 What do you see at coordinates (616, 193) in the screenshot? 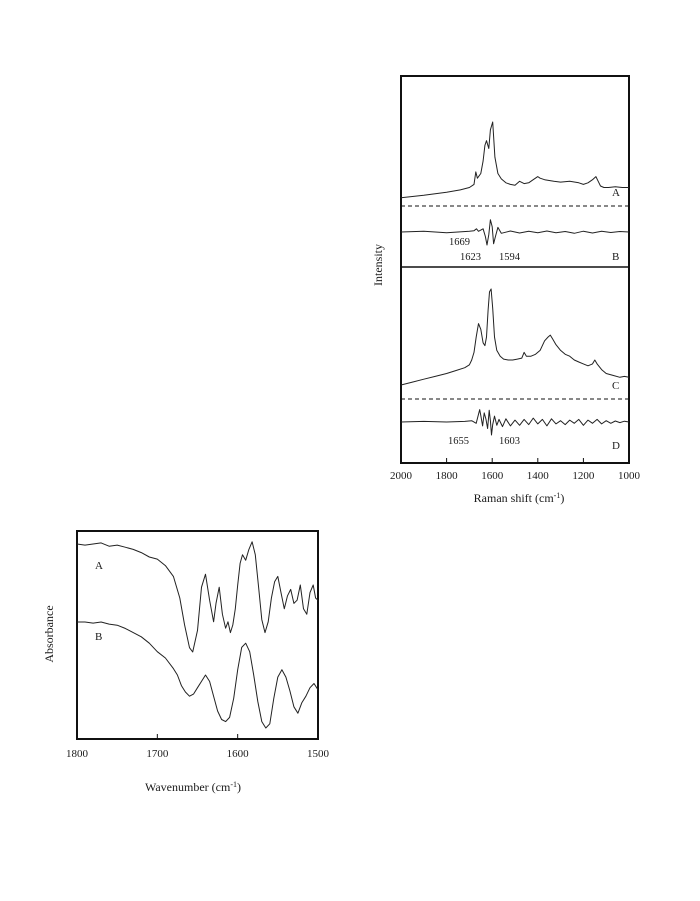
I see `raman-trace-label-a: A` at bounding box center [616, 193].